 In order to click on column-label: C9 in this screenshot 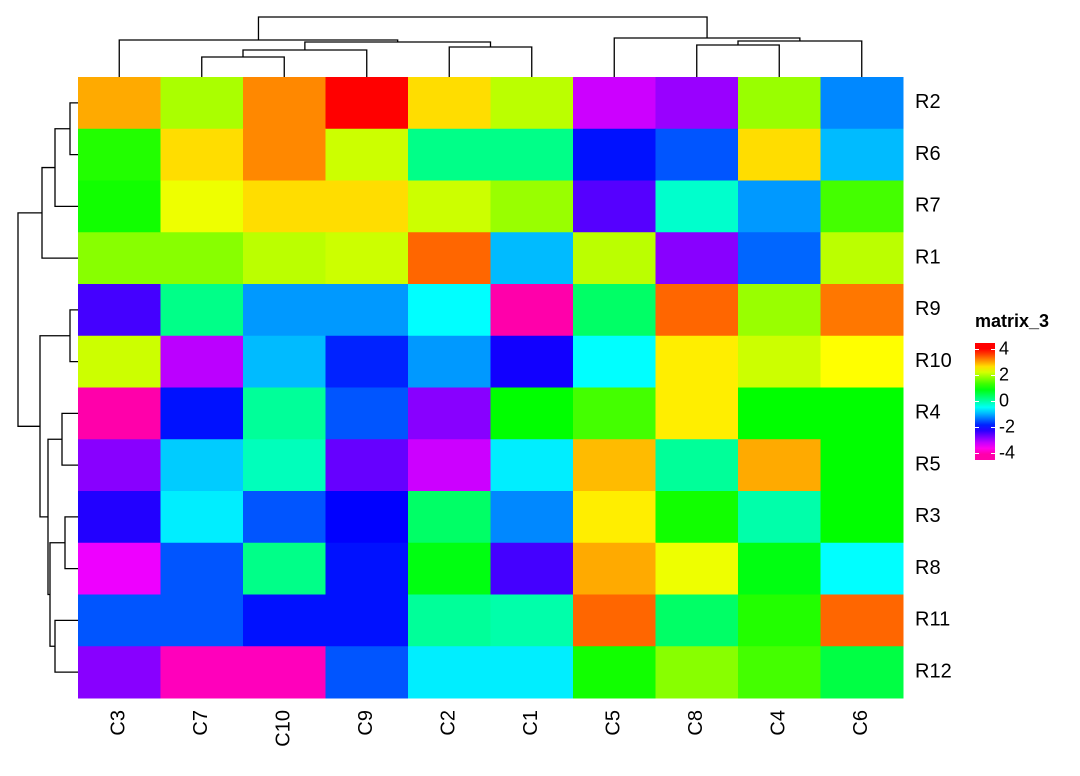, I will do `click(366, 723)`.